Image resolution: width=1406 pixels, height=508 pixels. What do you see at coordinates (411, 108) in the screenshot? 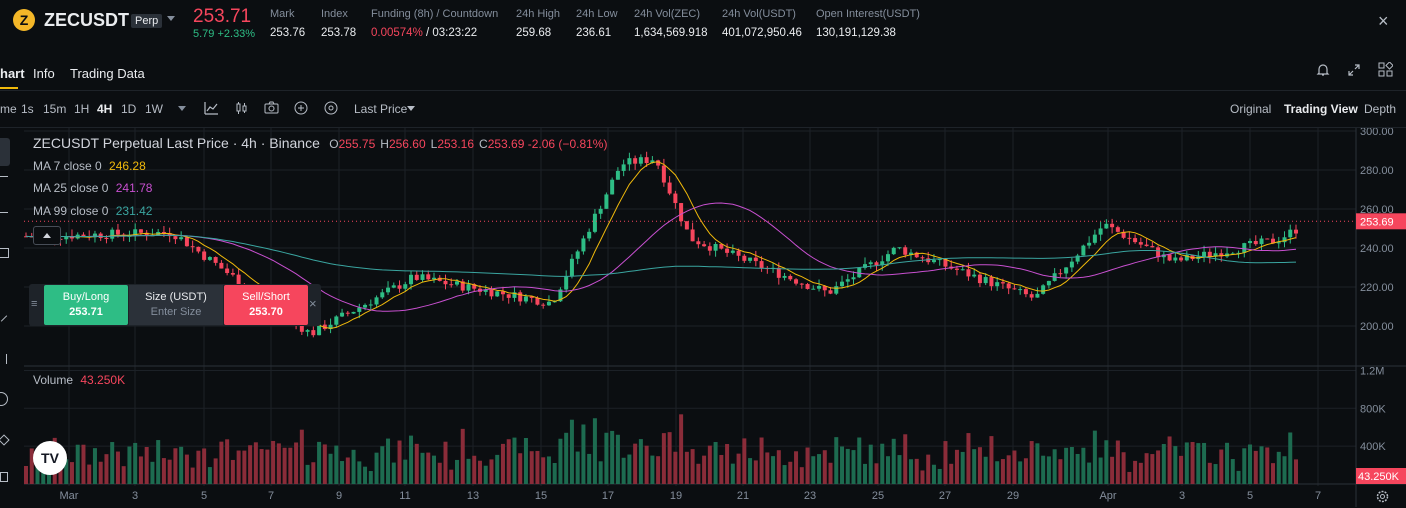
I see `price-type-chevron-icon` at bounding box center [411, 108].